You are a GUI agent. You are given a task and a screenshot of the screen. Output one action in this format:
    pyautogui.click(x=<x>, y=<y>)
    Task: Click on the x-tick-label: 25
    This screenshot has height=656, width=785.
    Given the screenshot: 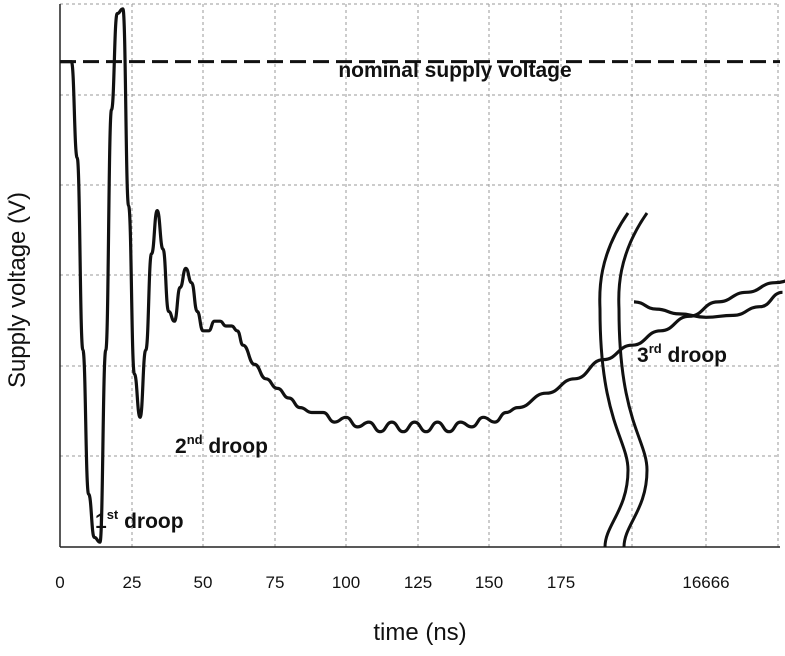 What is the action you would take?
    pyautogui.click(x=132, y=582)
    